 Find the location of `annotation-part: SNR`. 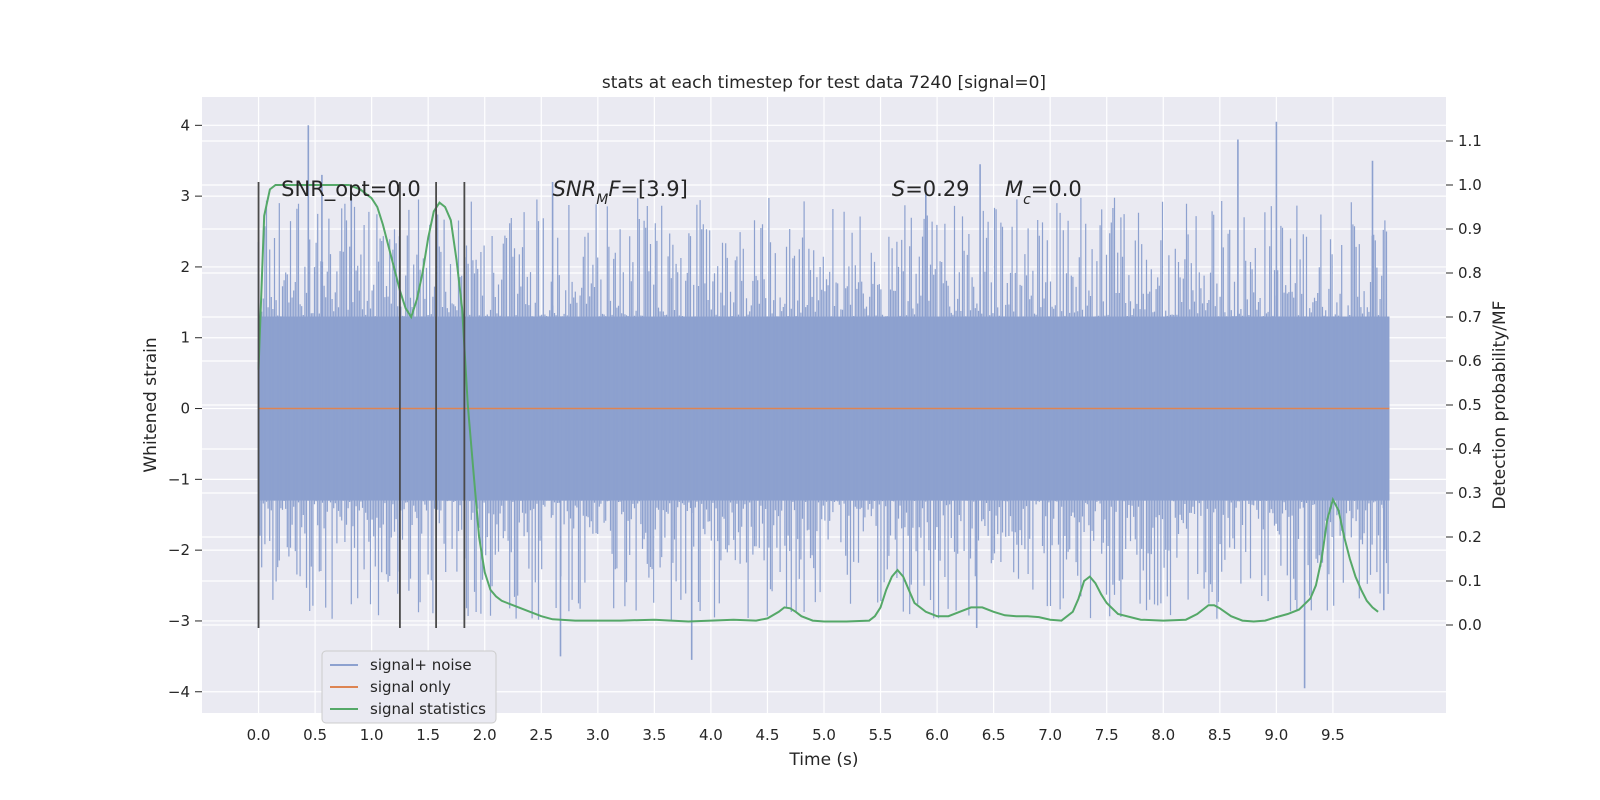

annotation-part: SNR is located at coordinates (575, 189).